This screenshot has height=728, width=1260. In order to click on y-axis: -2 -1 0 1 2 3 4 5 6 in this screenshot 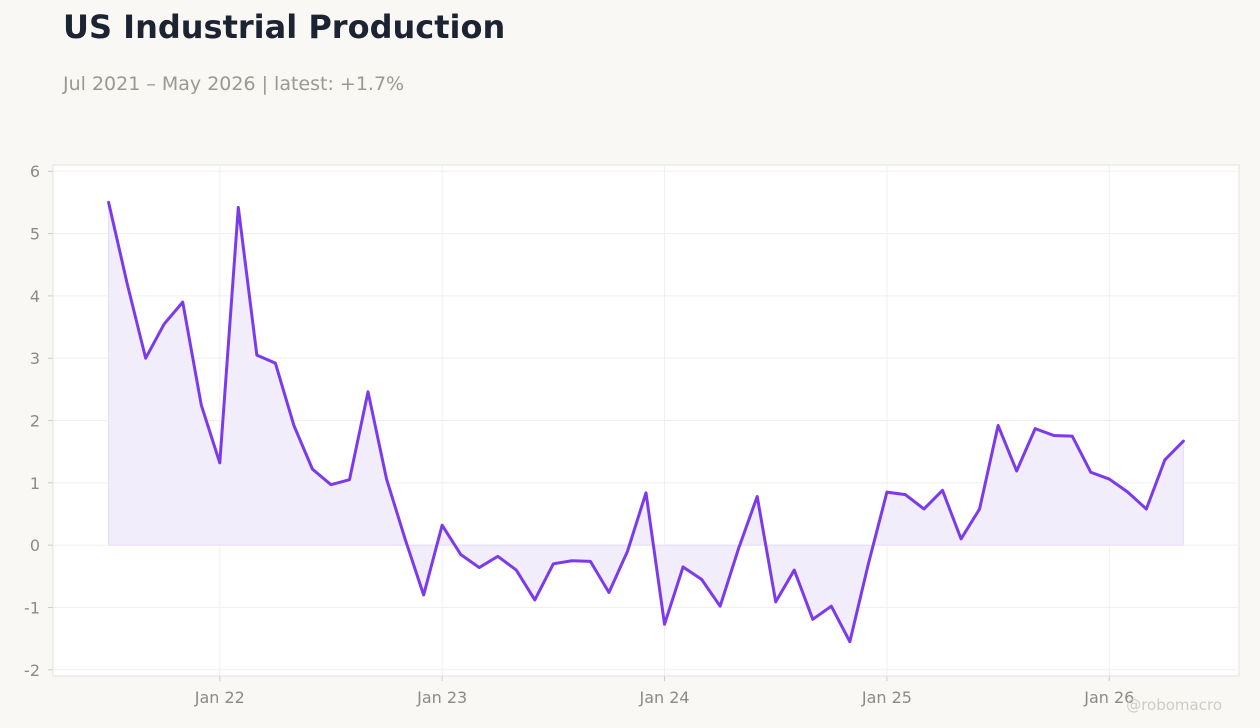, I will do `click(38, 421)`.